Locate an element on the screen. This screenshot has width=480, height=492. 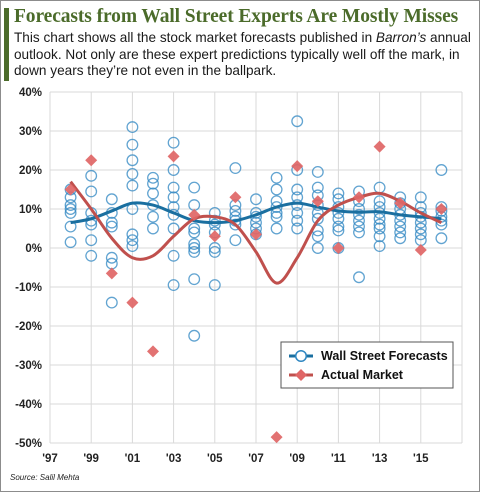
y-tick-label: -20% is located at coordinates (28, 327).